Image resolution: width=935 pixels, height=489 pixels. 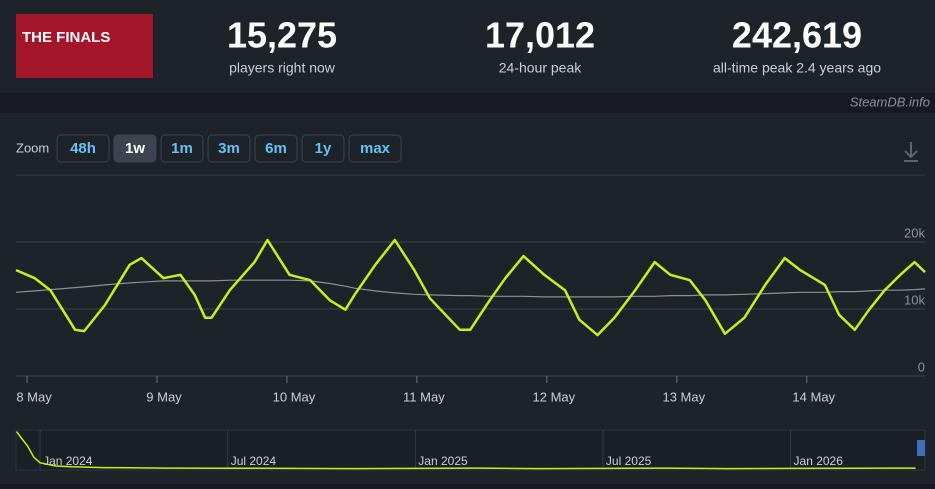 What do you see at coordinates (164, 396) in the screenshot?
I see `x-tick-label: 9 May` at bounding box center [164, 396].